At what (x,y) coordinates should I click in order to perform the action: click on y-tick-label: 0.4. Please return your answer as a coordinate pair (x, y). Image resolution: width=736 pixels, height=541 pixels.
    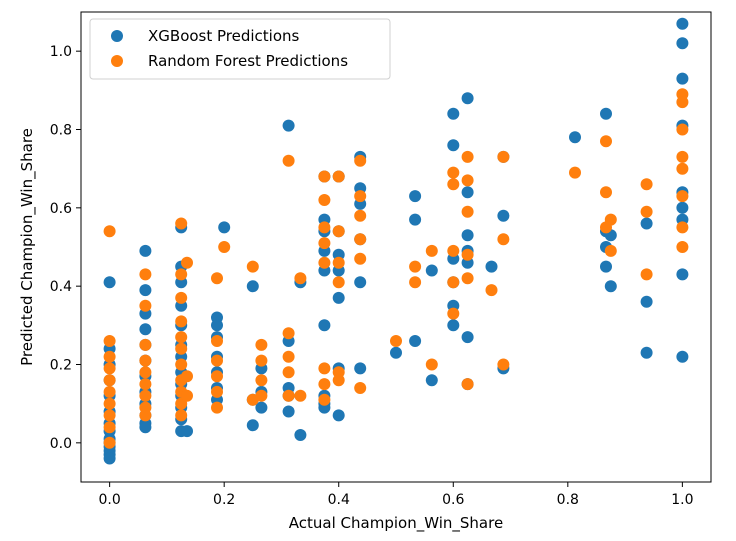
    Looking at the image, I should click on (61, 287).